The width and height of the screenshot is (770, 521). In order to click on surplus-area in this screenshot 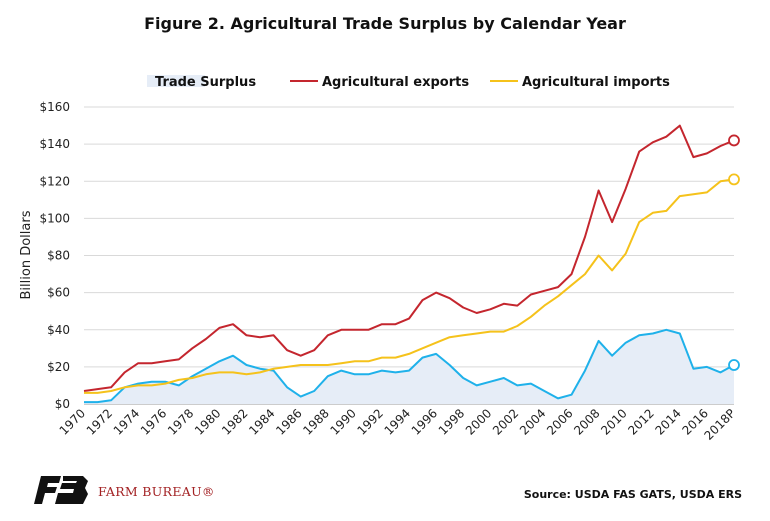, I will do `click(409, 366)`.